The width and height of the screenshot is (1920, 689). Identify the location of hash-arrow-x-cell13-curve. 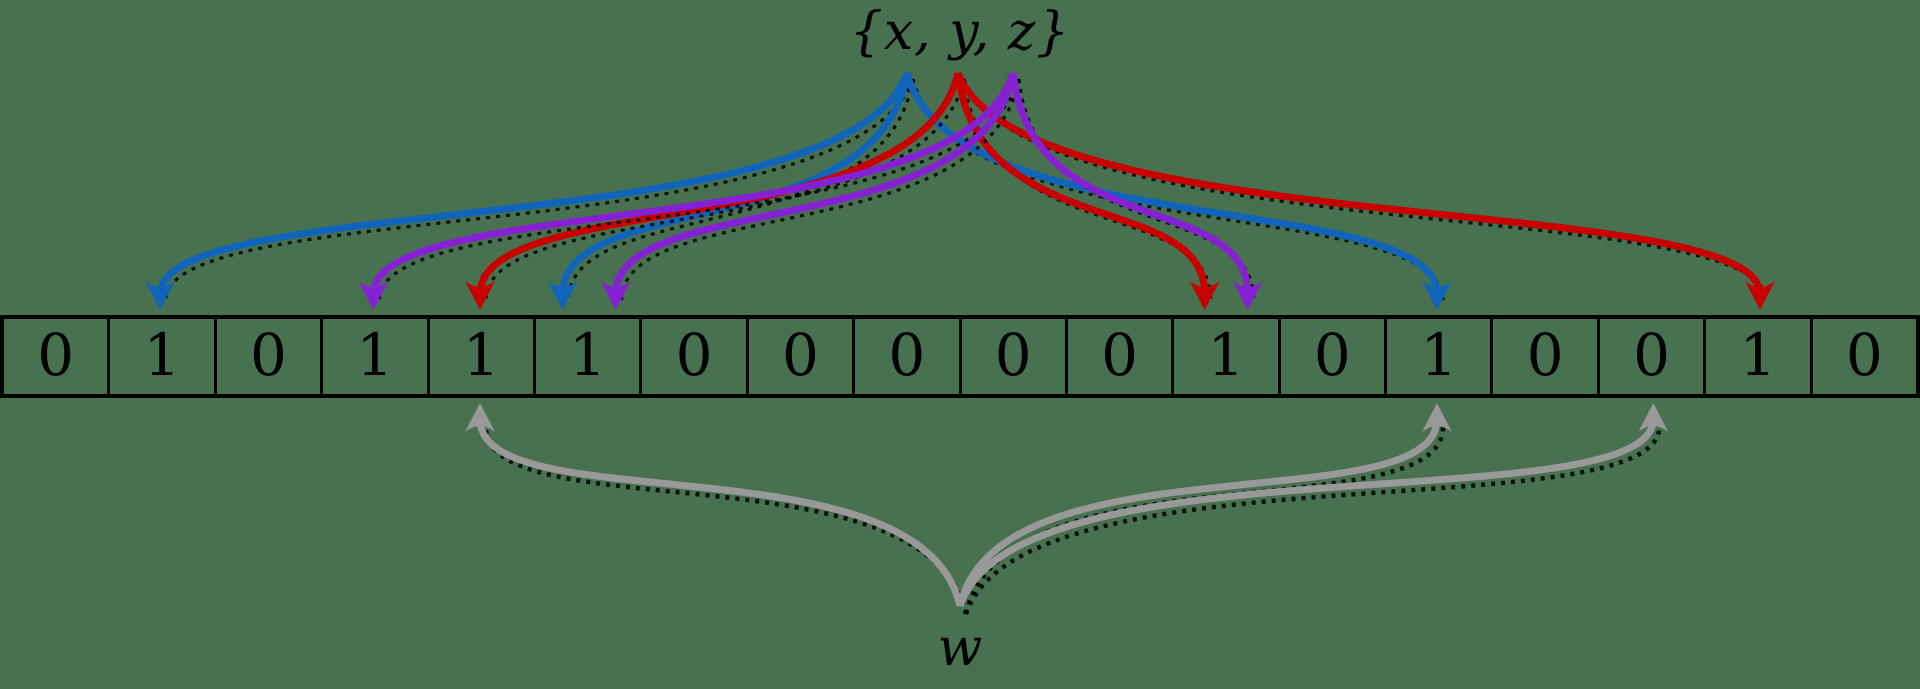
(1172, 183).